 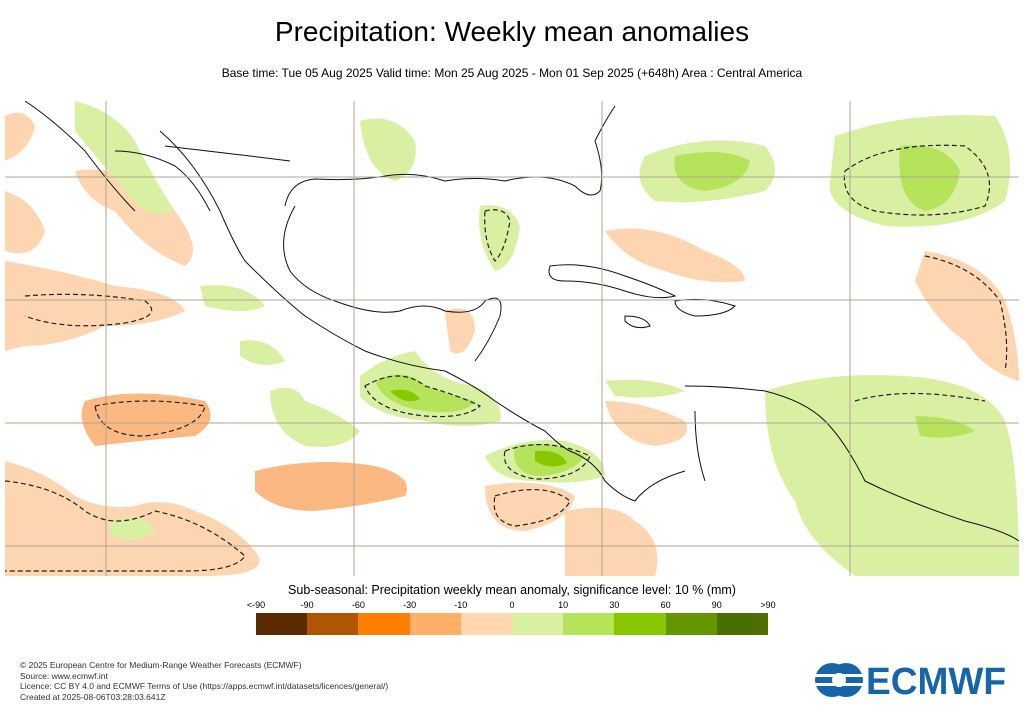 What do you see at coordinates (936, 680) in the screenshot?
I see `svg-text: ECMWF` at bounding box center [936, 680].